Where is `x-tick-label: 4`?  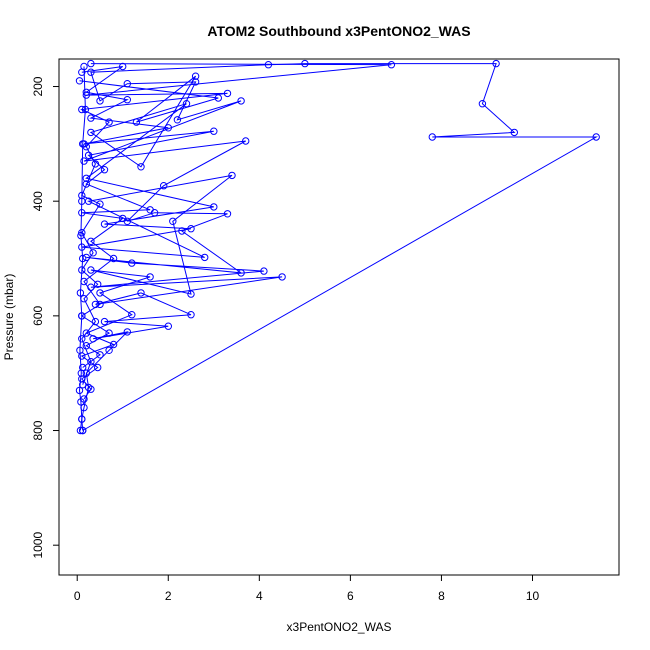 x-tick-label: 4 is located at coordinates (259, 596).